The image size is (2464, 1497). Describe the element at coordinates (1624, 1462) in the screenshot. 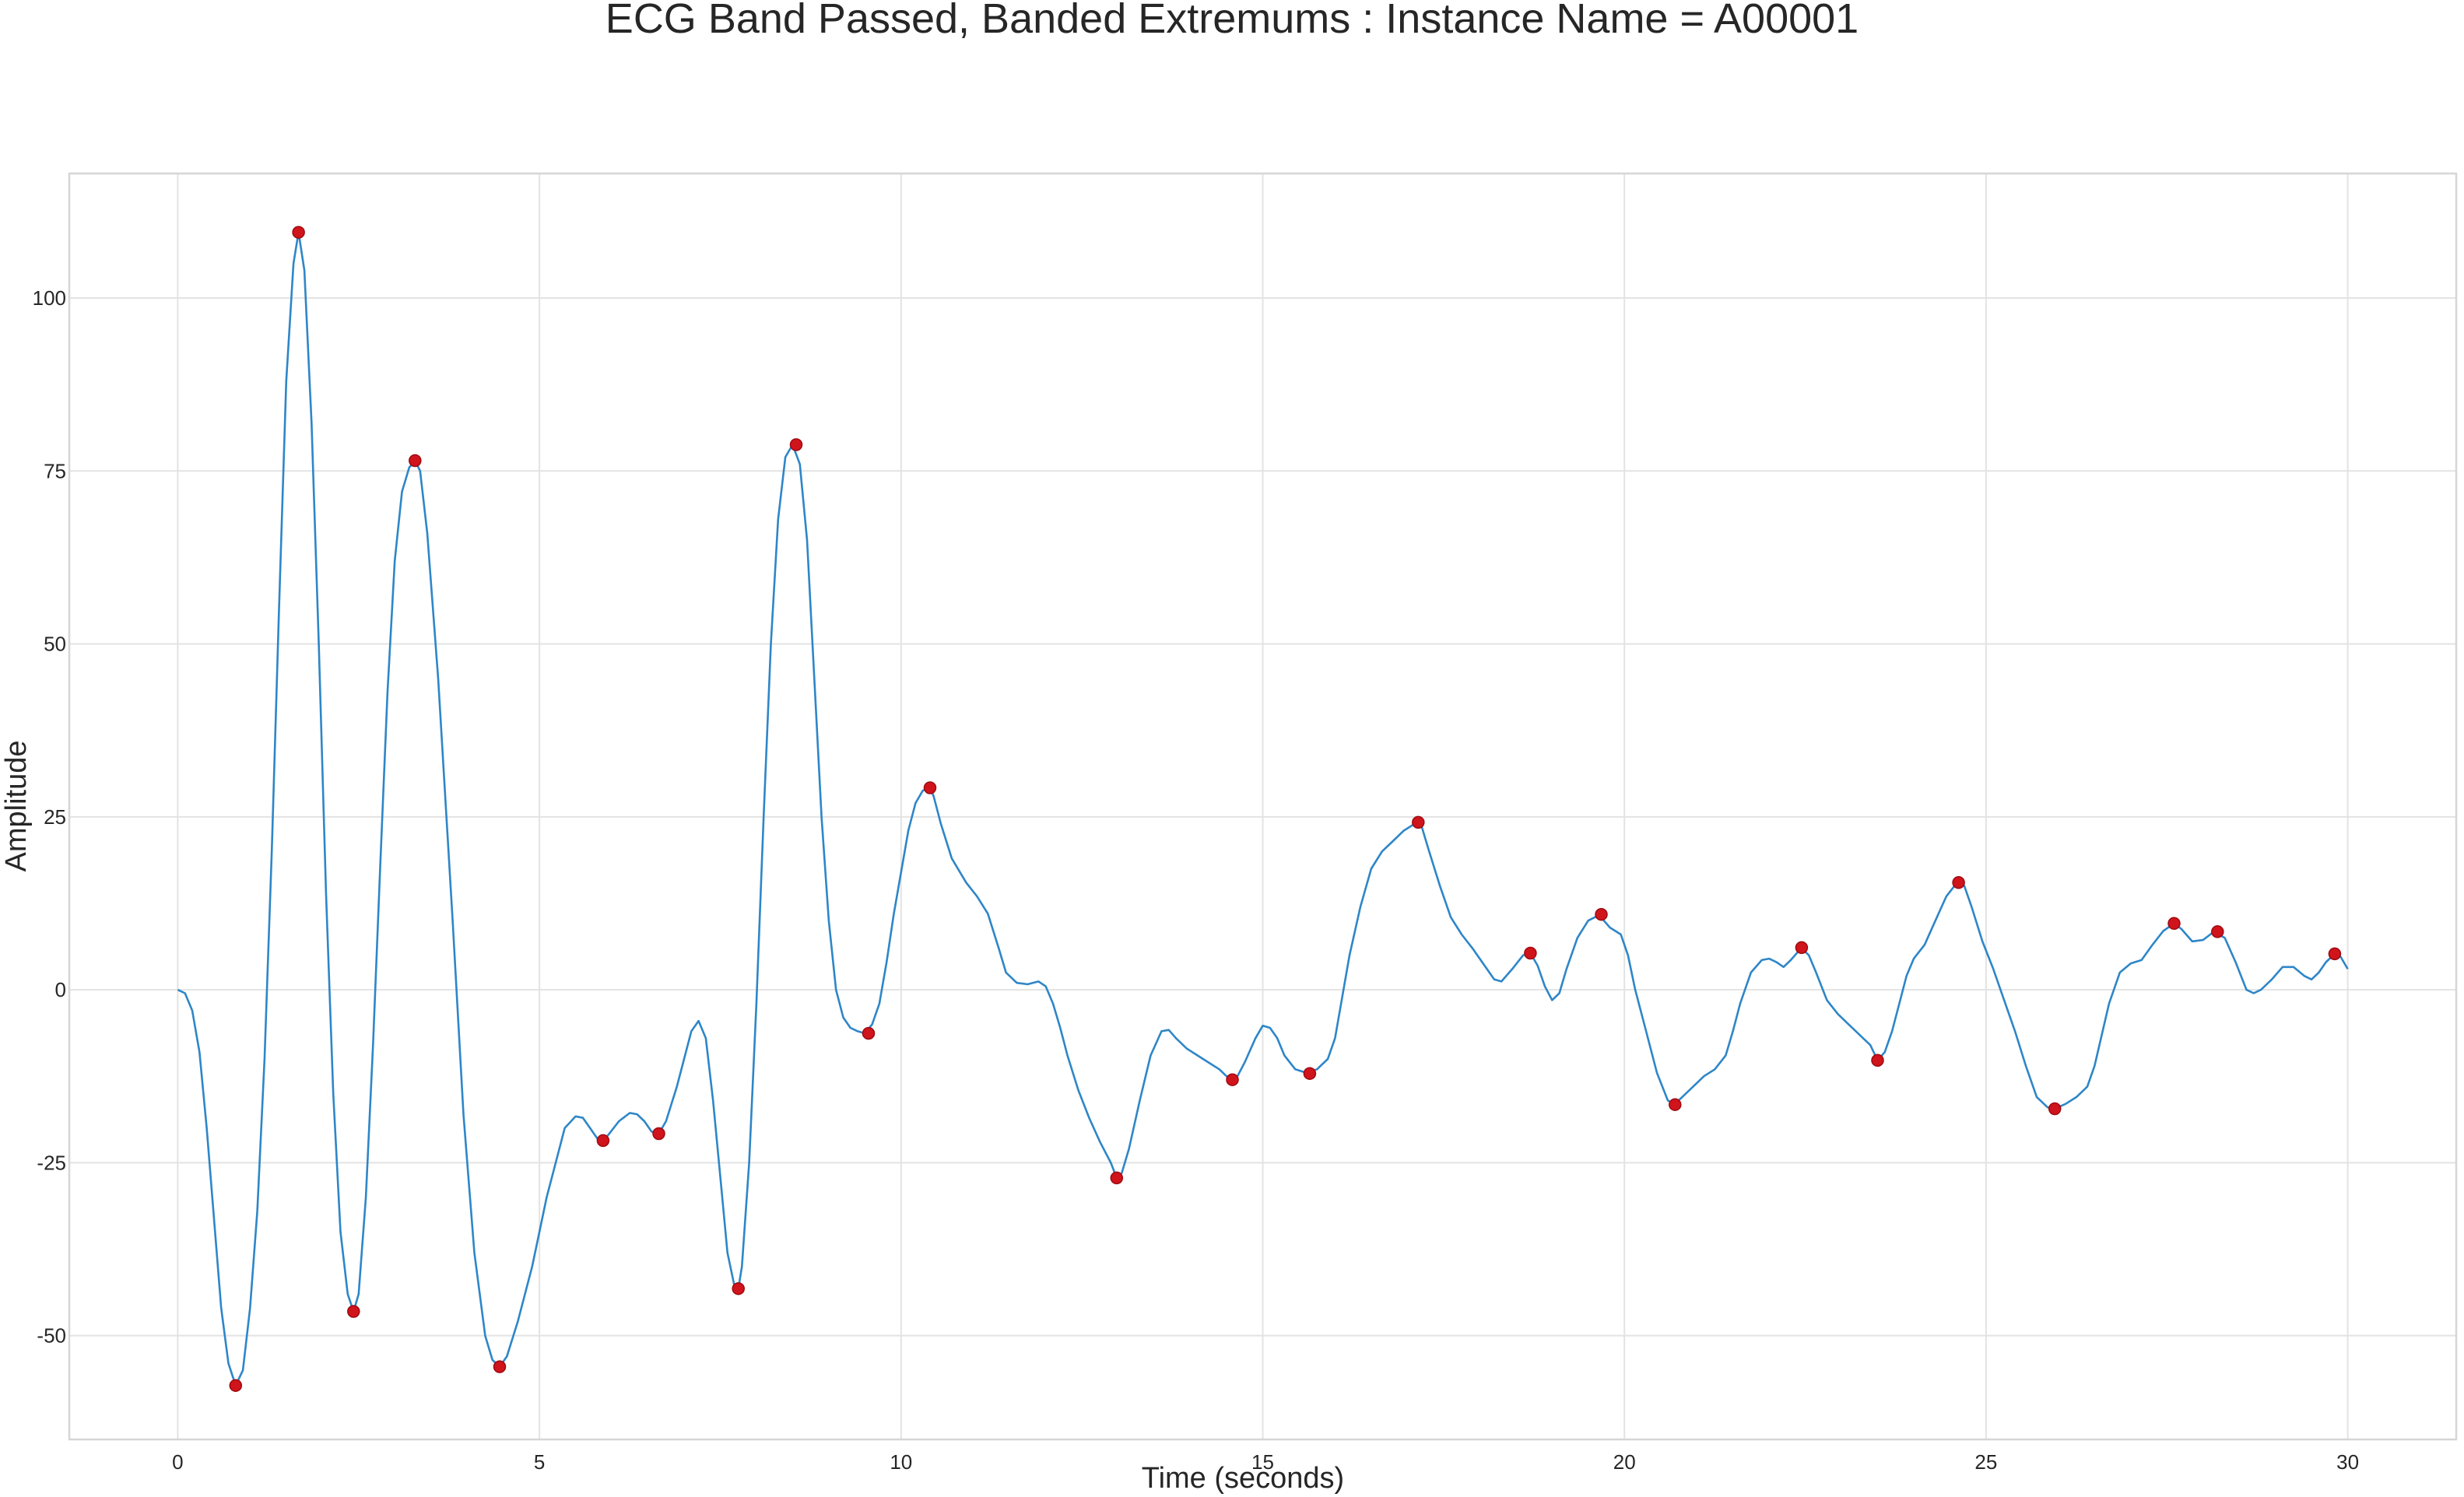

I see `x-tick-label: 20` at that location.